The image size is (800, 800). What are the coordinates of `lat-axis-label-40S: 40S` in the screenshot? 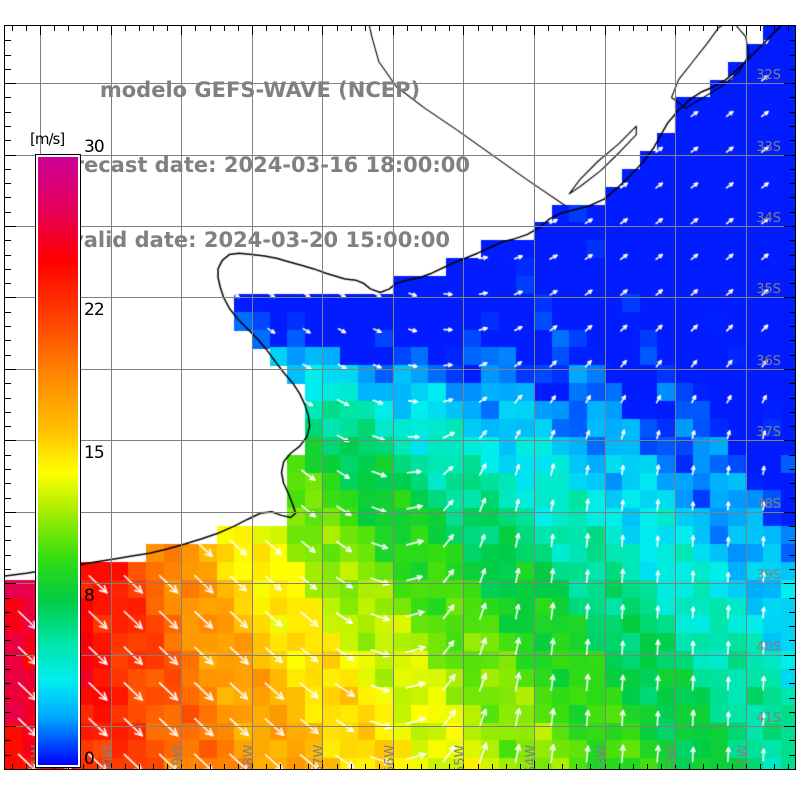 It's located at (768, 647).